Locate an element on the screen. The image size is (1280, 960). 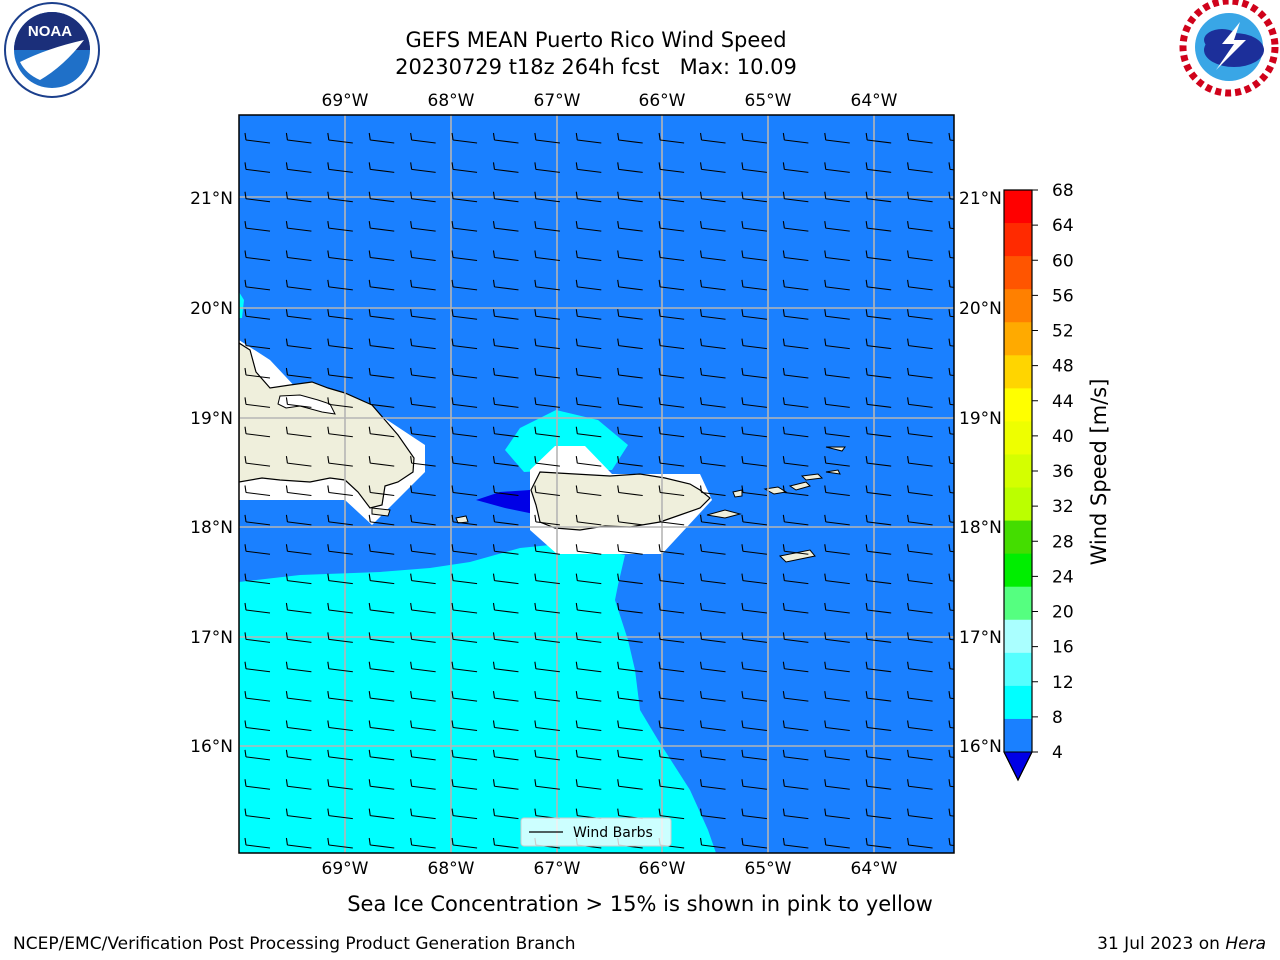
lat-ticks-right: 21°N 20°N 19°N 18°N 17°N 16°N is located at coordinates (980, 473).